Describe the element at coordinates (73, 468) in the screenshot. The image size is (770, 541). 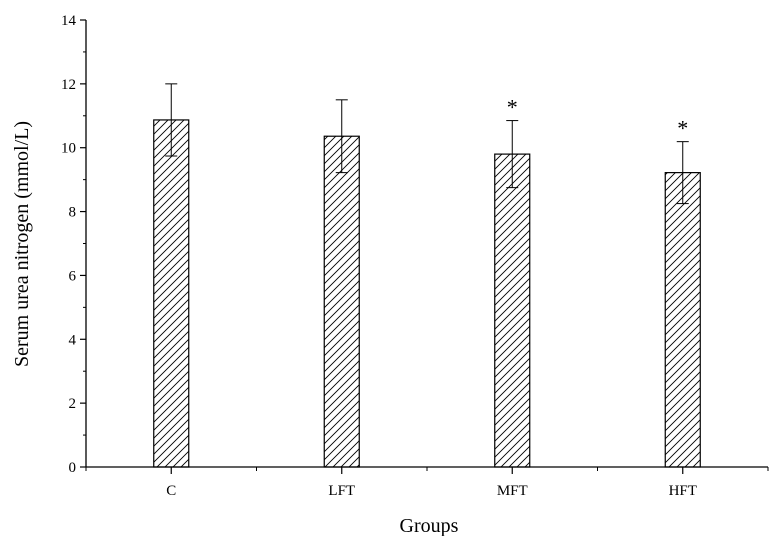
I see `y-tick-label: 0` at that location.